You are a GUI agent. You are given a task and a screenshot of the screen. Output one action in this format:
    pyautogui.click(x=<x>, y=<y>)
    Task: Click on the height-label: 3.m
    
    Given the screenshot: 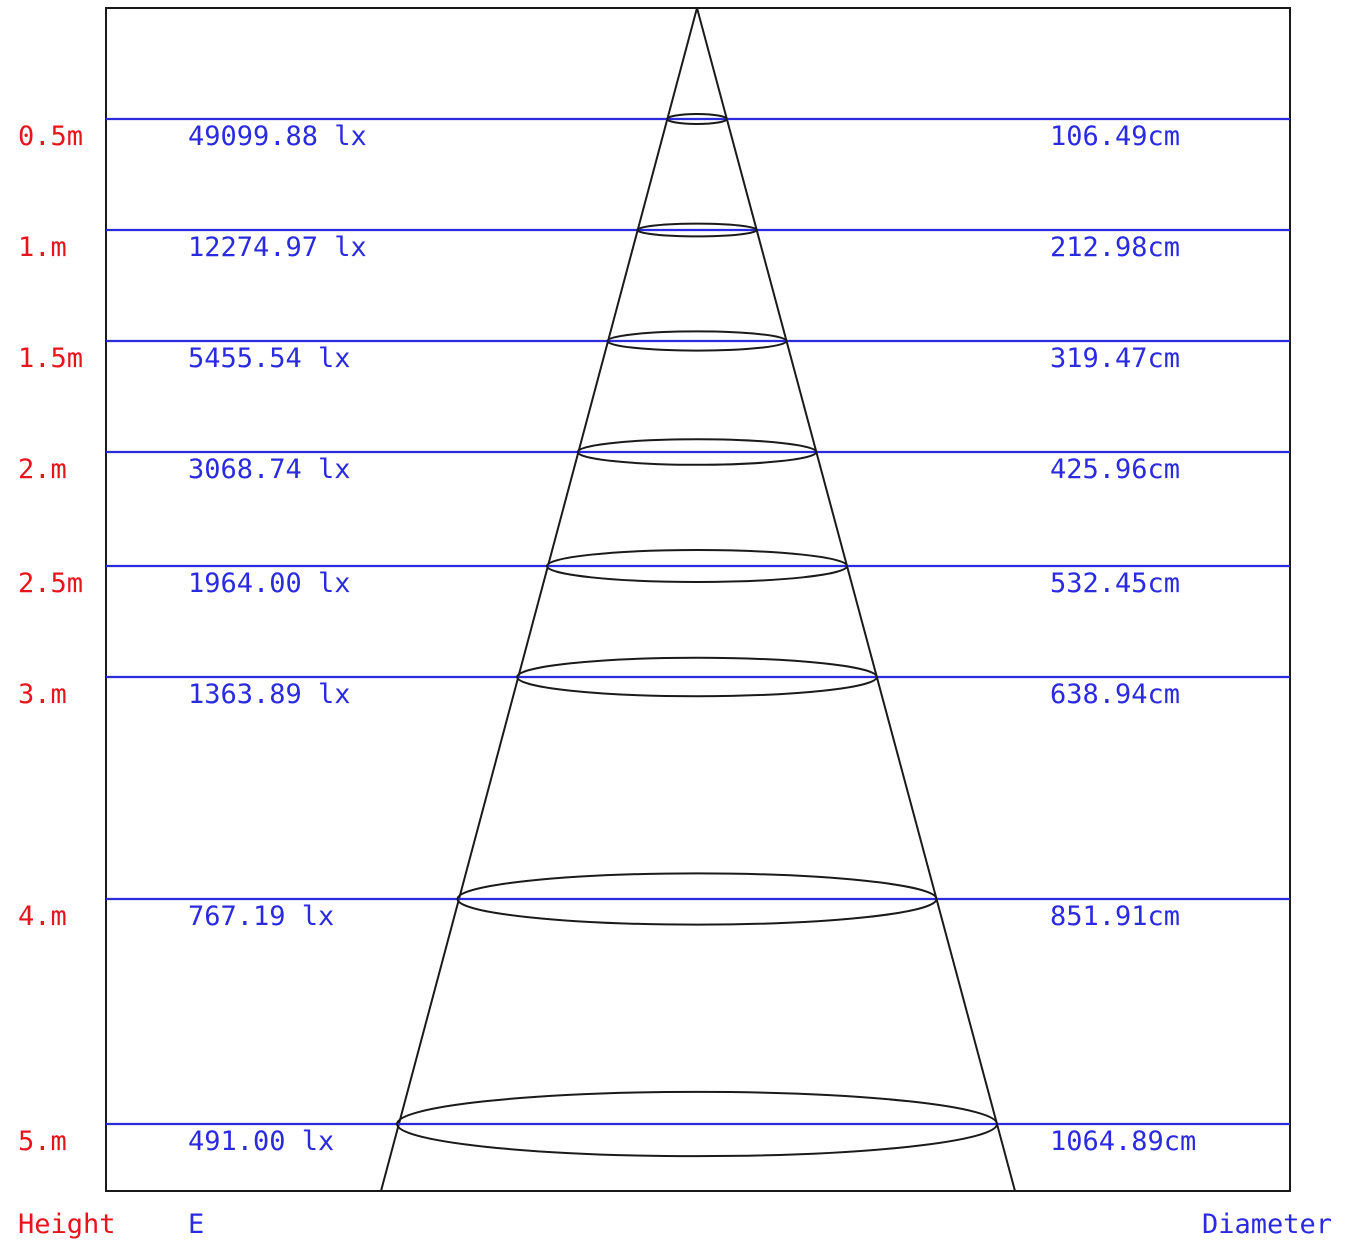 What is the action you would take?
    pyautogui.click(x=42, y=694)
    